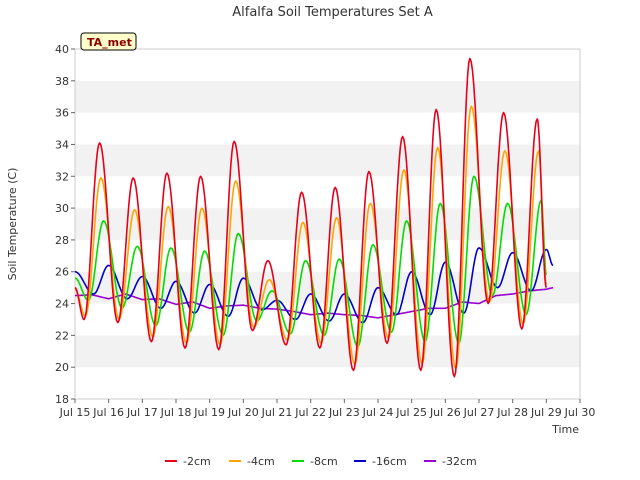 This screenshot has height=480, width=640. I want to click on x-tick-label: Jul 15, so click(75, 412).